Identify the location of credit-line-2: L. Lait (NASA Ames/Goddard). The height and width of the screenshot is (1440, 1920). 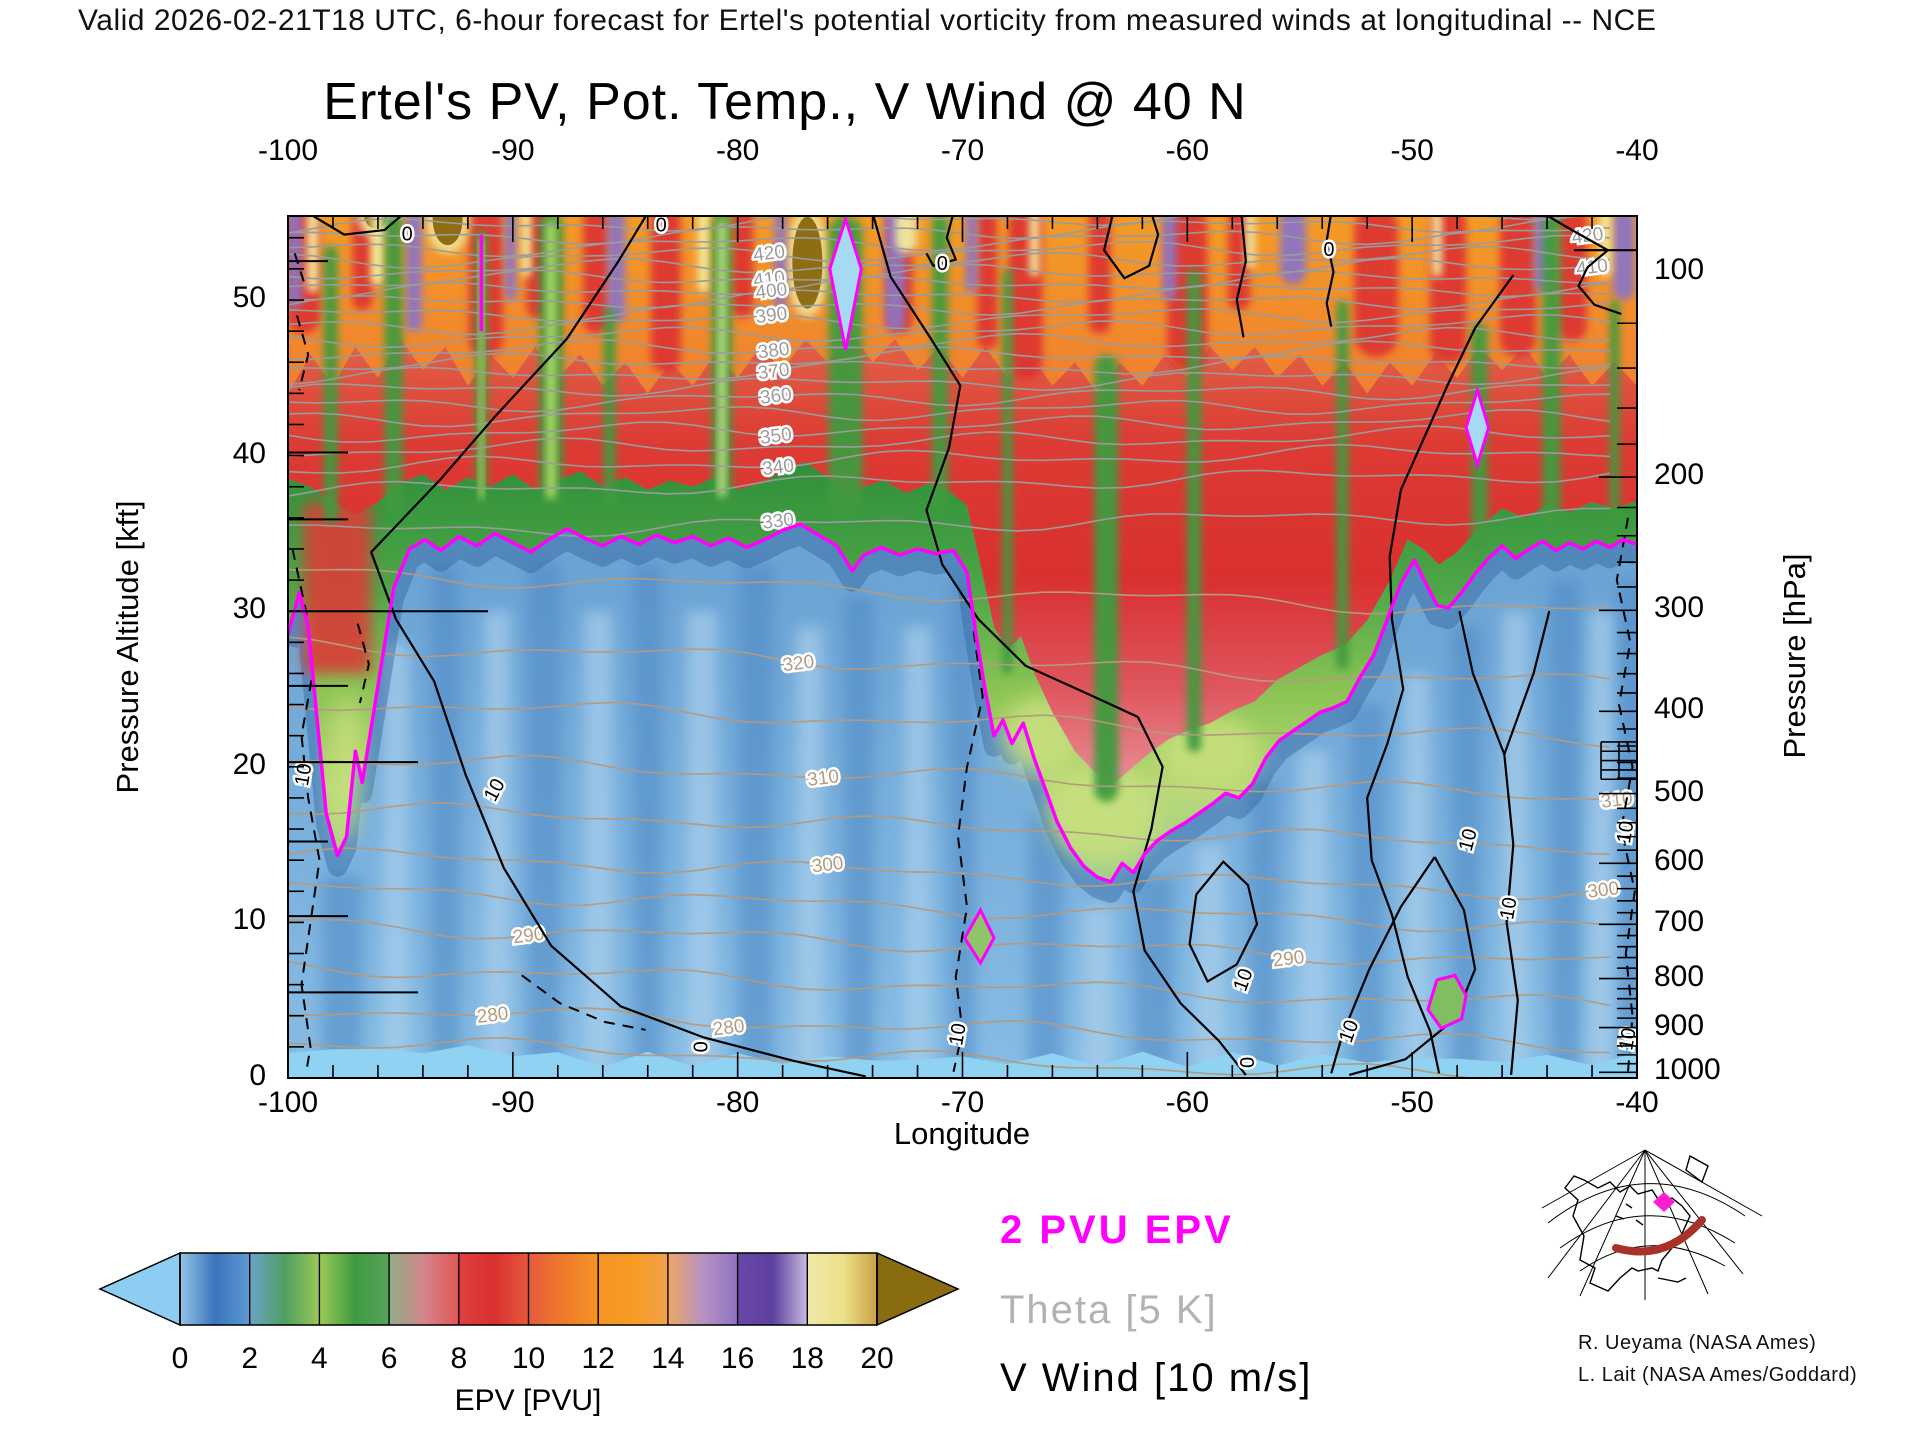
(1718, 1375).